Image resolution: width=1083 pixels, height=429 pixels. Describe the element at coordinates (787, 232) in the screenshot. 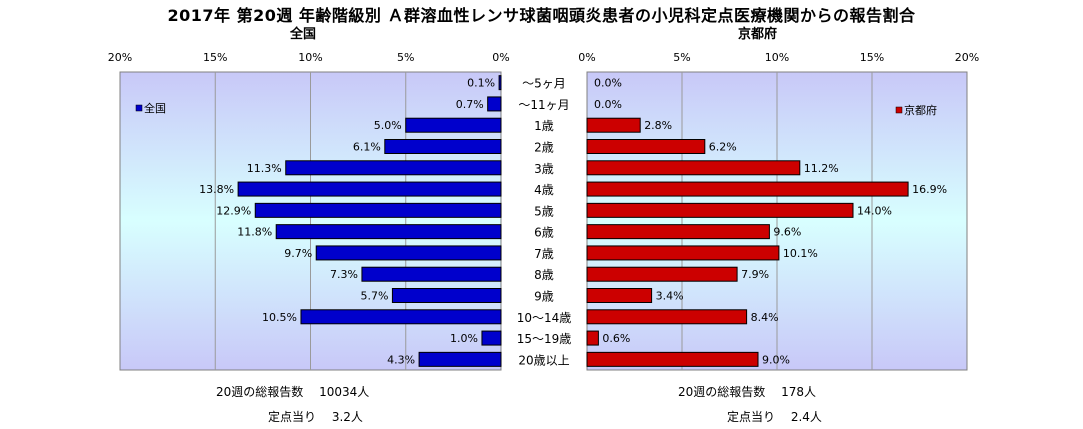

I see `right-data-label: 9.6%` at that location.